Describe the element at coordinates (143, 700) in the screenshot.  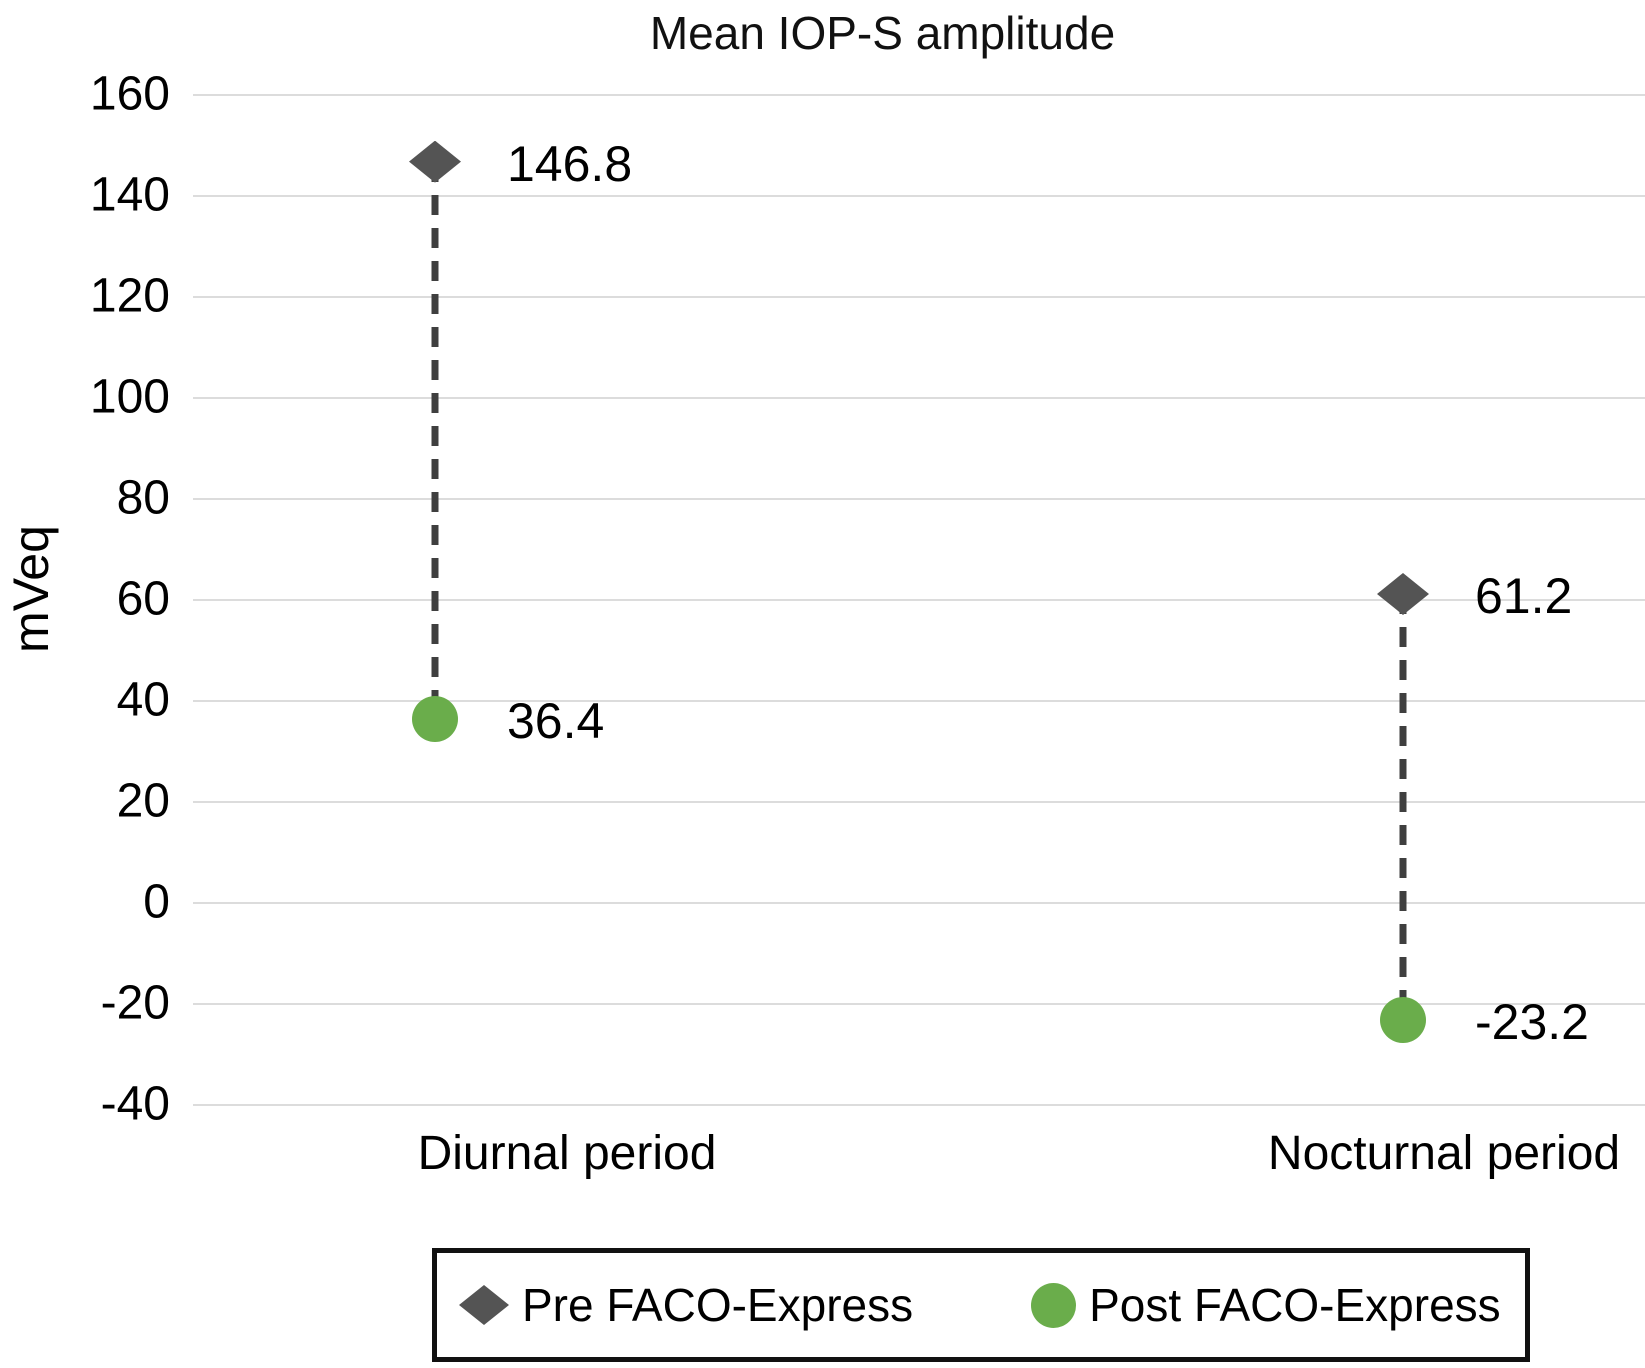
I see `y-tick-label: 40` at that location.